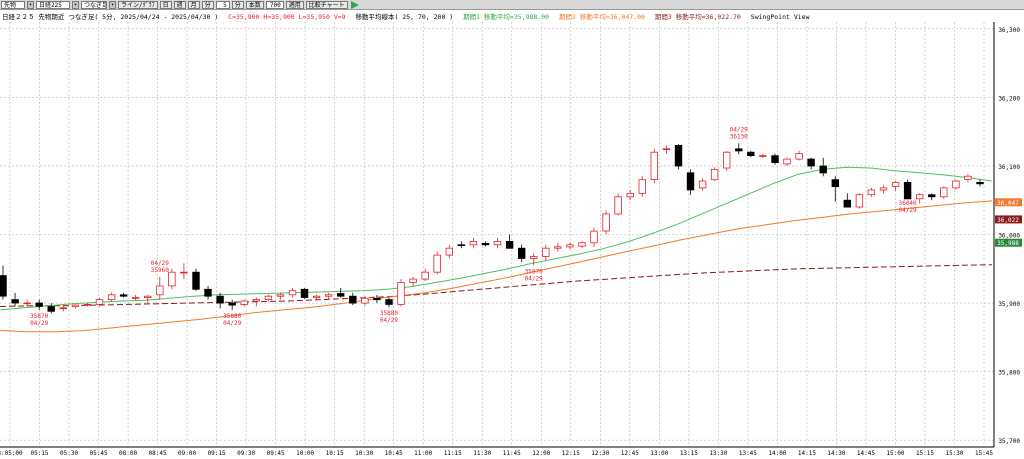 This screenshot has width=1024, height=459. Describe the element at coordinates (165, 4) in the screenshot. I see `period-button-day: 日` at that location.